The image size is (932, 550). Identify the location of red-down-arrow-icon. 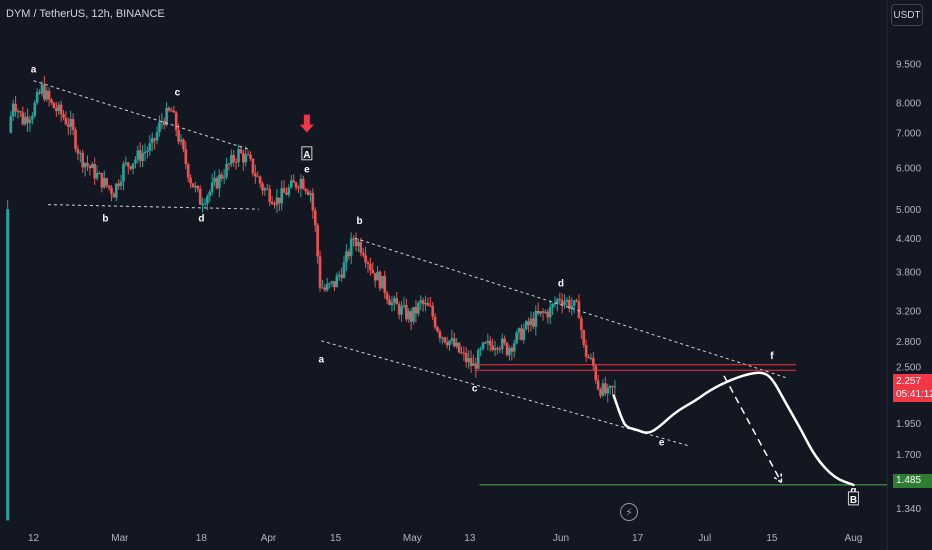
(306, 123).